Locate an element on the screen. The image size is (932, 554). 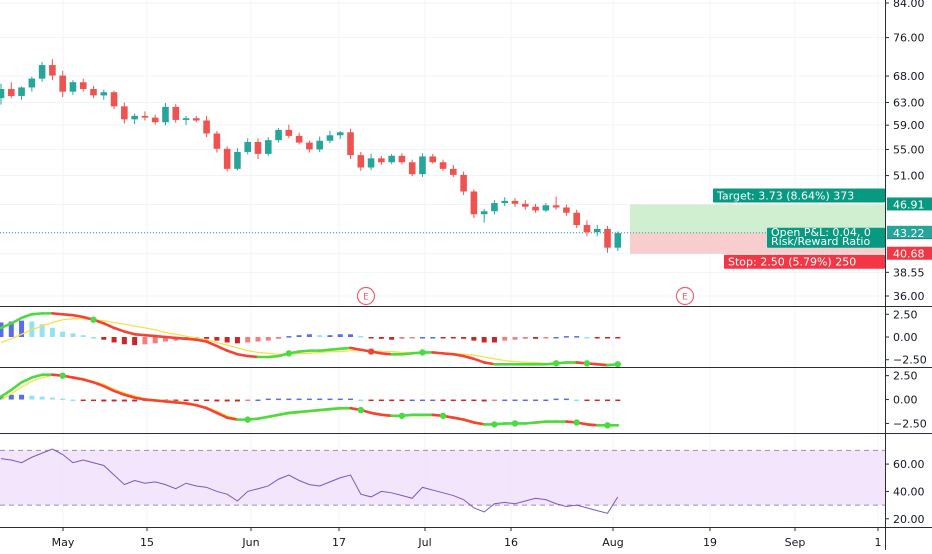
price-tick-label: 68.00 is located at coordinates (909, 76).